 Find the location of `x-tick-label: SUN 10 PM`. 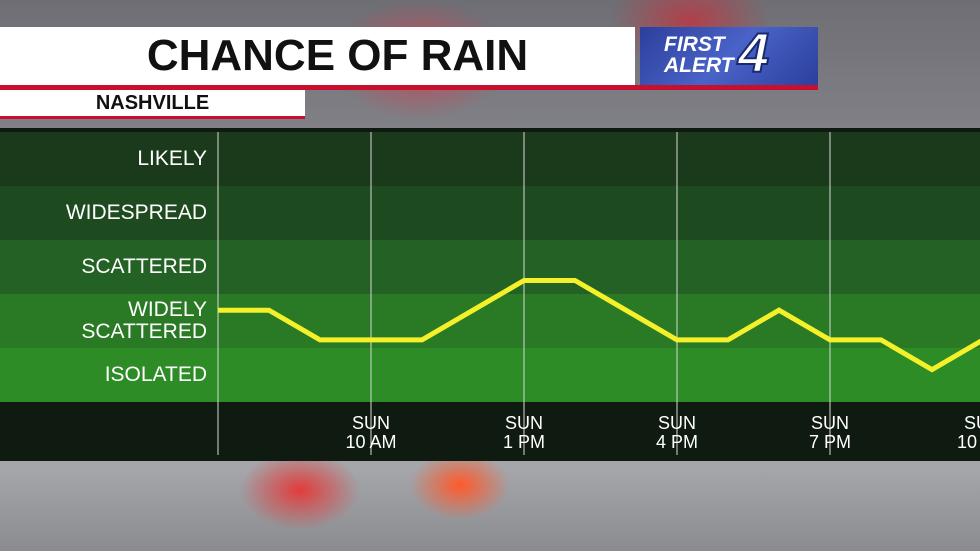

x-tick-label: SUN 10 PM is located at coordinates (968, 432).